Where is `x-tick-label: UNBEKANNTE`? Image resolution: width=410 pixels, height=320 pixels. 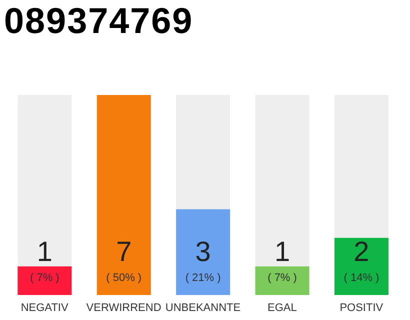
x-tick-label: UNBEKANNTE is located at coordinates (203, 308).